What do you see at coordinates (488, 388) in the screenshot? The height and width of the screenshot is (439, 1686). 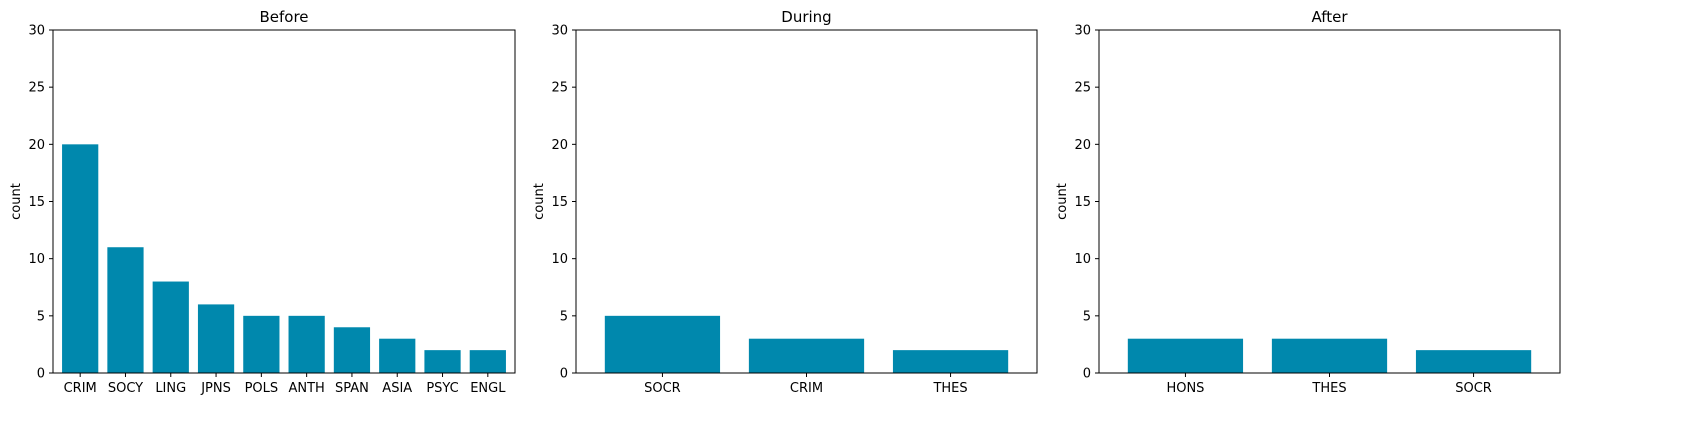 I see `x-tick-label: ENGL` at bounding box center [488, 388].